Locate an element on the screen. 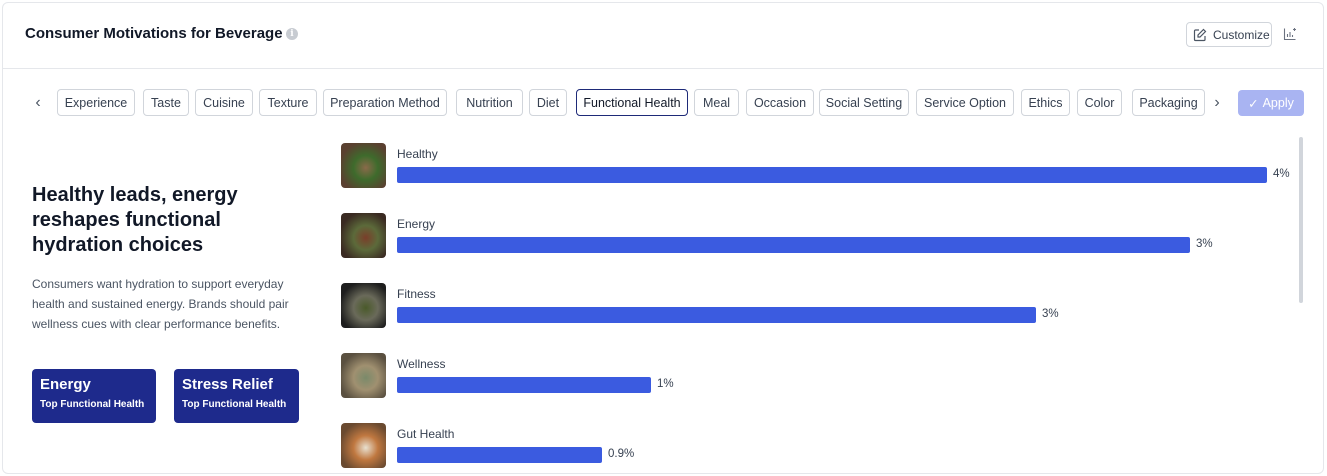 Image resolution: width=1327 pixels, height=476 pixels. page-title: Consumer Motivations for Beverage is located at coordinates (154, 33).